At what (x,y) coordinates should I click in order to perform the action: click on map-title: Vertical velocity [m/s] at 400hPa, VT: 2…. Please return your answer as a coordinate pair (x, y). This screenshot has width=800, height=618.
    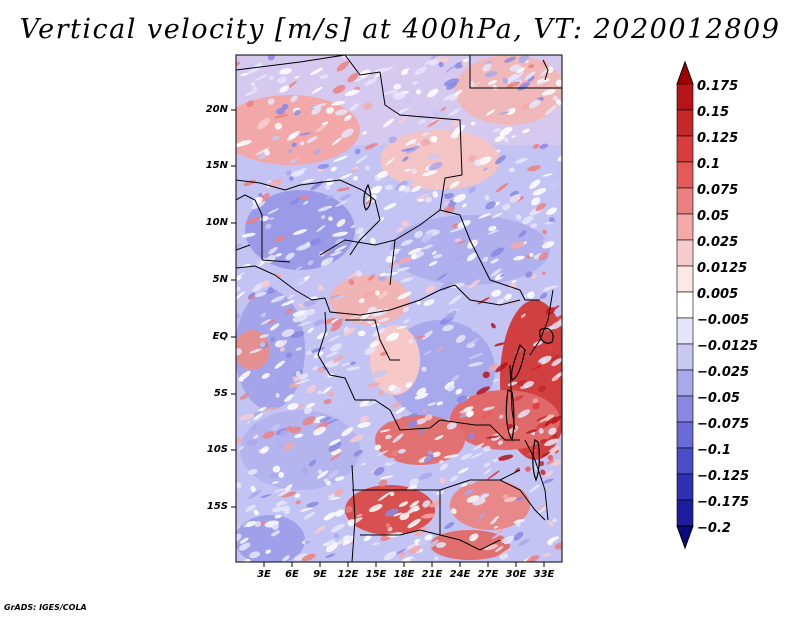
    Looking at the image, I should click on (400, 29).